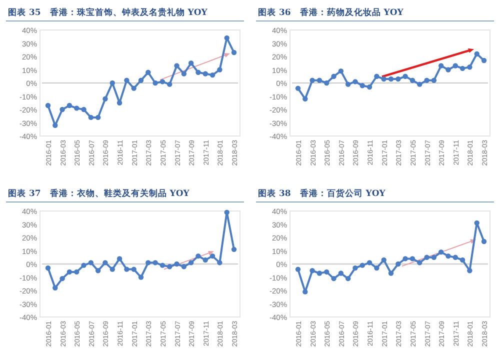  I want to click on chart-title: 图表 35 香港：珠宝首饰、钟表及名贵礼物 YOY, so click(108, 12).